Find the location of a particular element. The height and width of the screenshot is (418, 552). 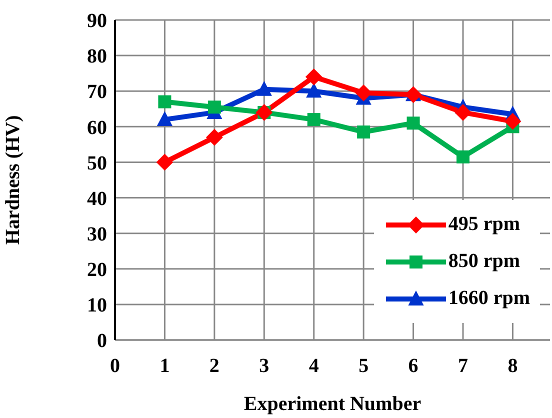

y-tick-label: 10 is located at coordinates (97, 305).